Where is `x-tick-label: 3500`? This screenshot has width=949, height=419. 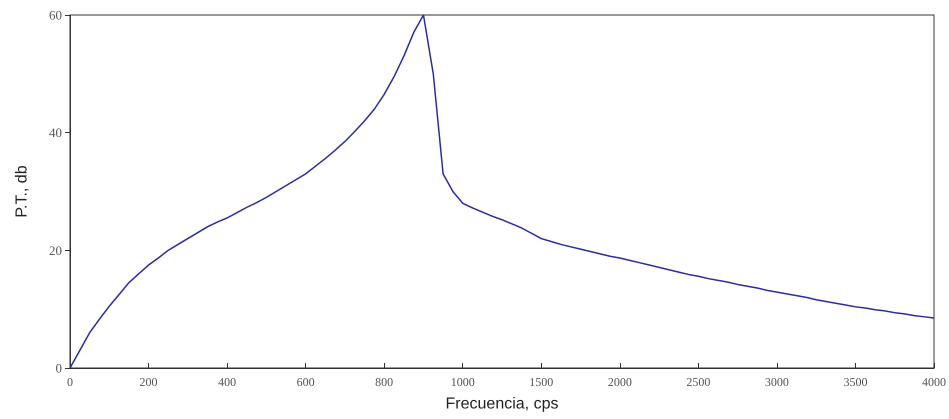
x-tick-label: 3500 is located at coordinates (855, 382).